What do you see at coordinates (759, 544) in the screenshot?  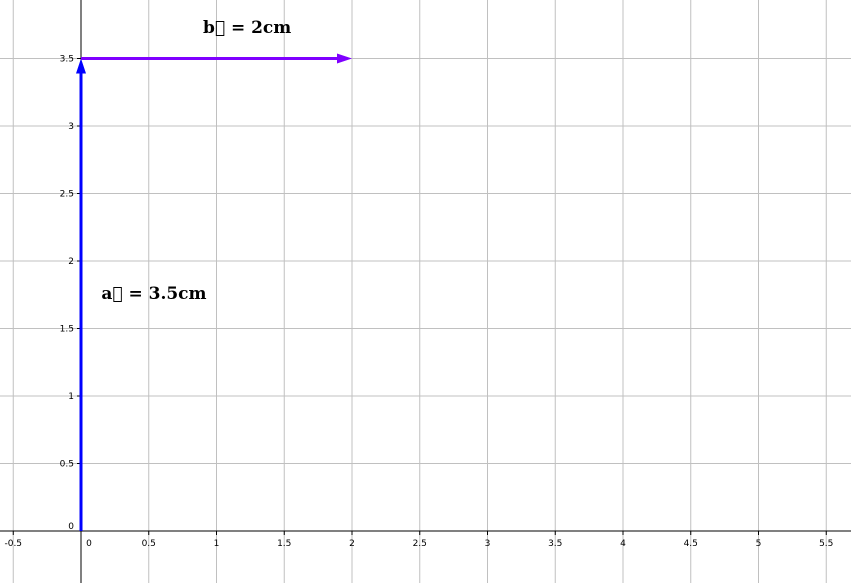 I see `x-tick-label: 5` at bounding box center [759, 544].